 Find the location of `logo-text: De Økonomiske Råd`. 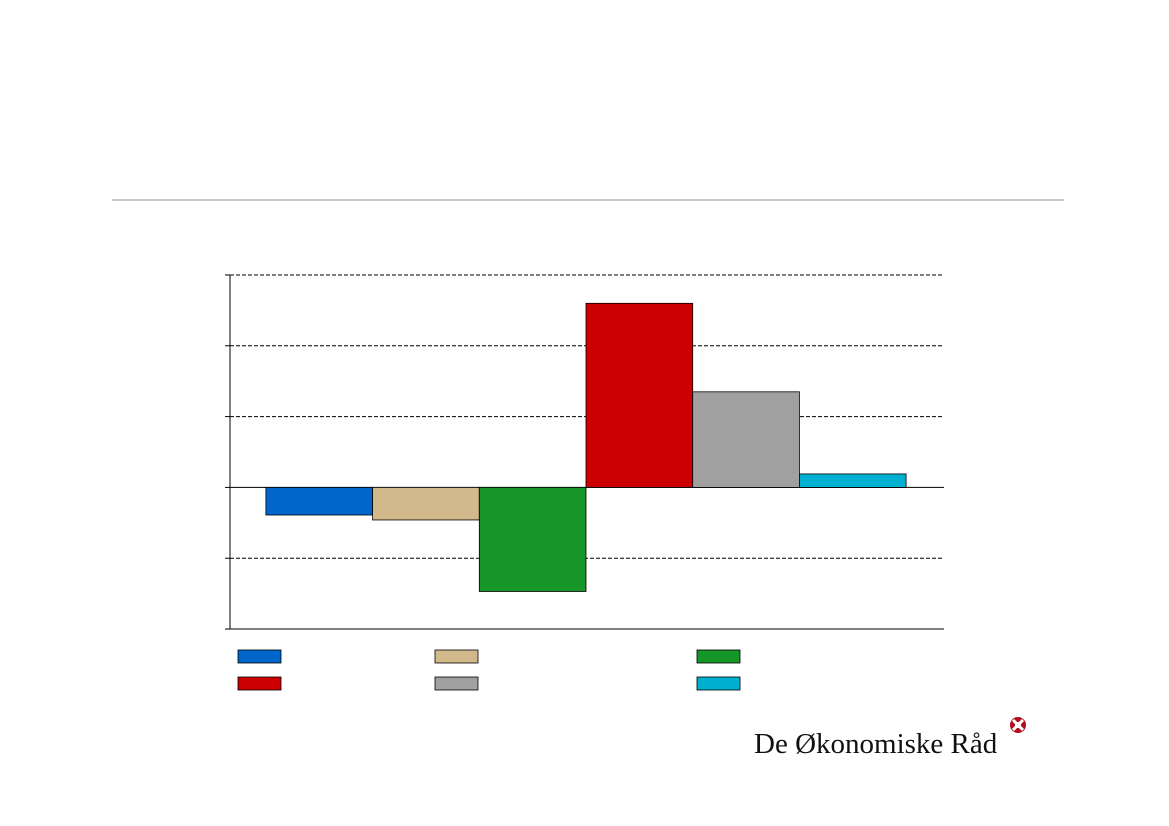

logo-text: De Økonomiske Råd is located at coordinates (876, 744).